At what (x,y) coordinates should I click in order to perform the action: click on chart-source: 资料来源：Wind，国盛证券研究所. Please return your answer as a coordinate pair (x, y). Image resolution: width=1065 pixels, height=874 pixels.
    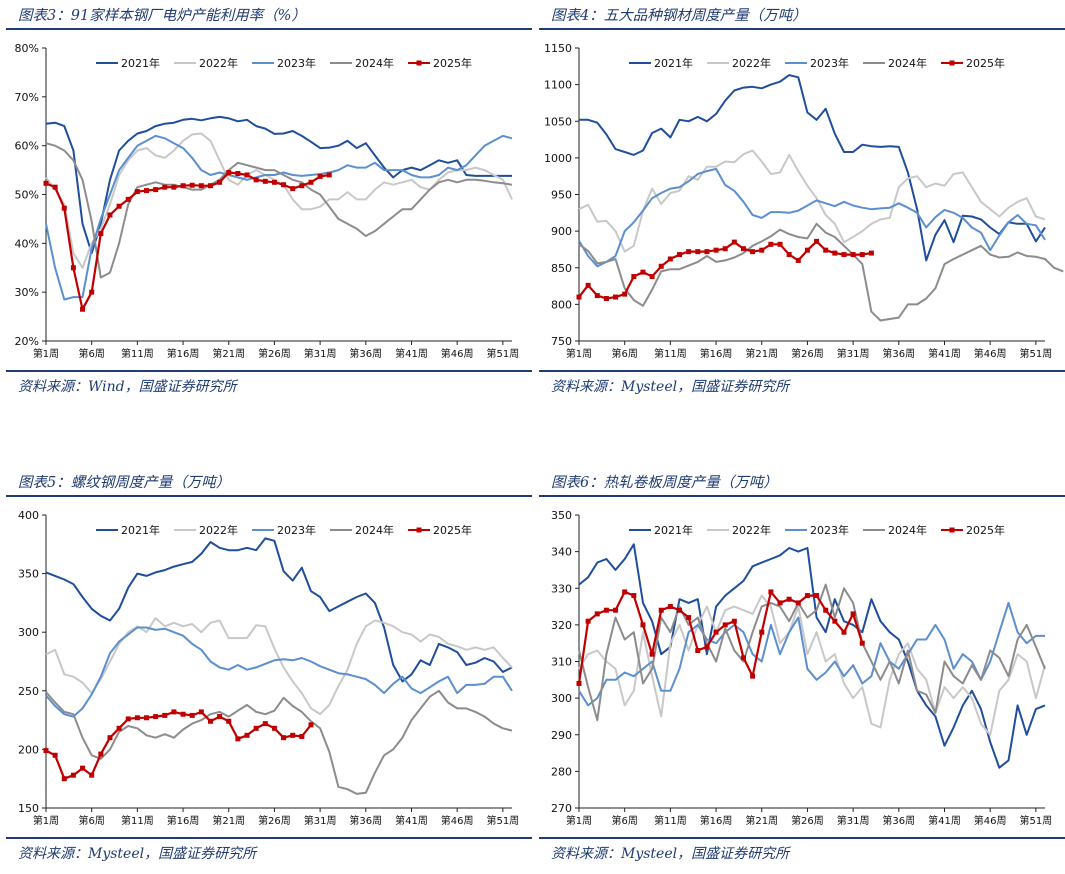
    Looking at the image, I should click on (127, 387).